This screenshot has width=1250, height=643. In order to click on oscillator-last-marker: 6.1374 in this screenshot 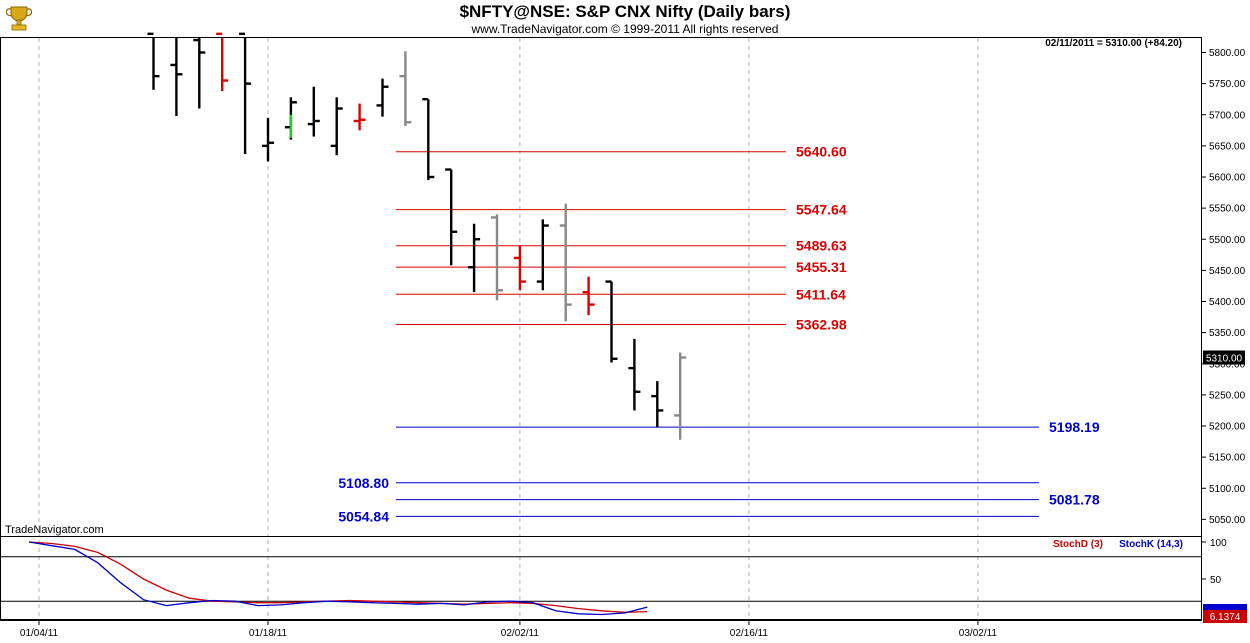, I will do `click(1225, 613)`.